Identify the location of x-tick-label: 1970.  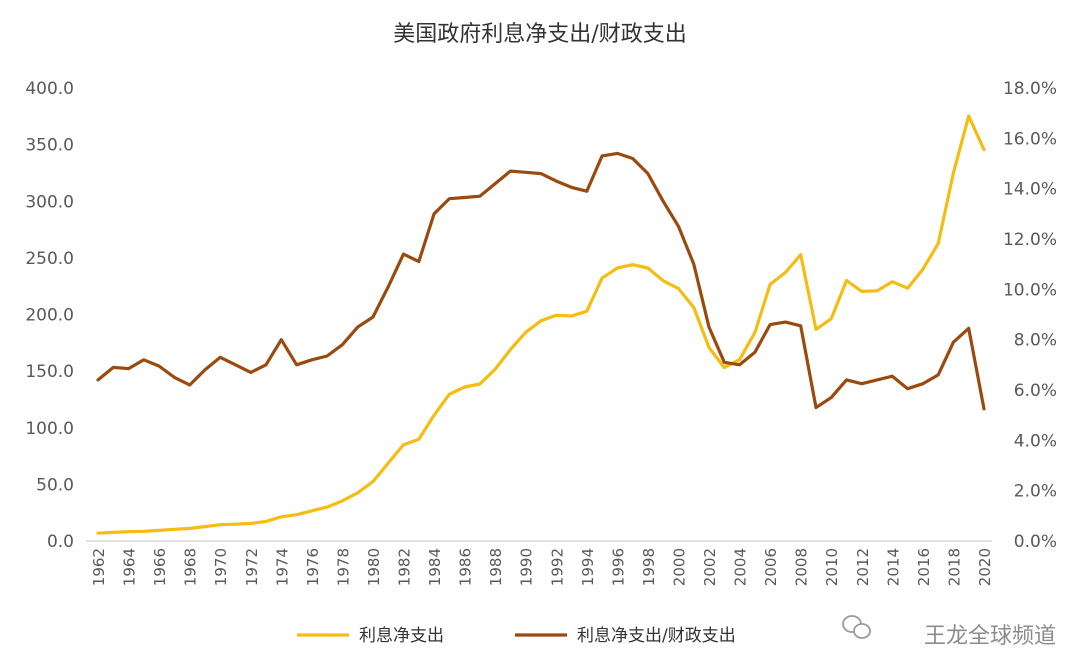
(221, 567).